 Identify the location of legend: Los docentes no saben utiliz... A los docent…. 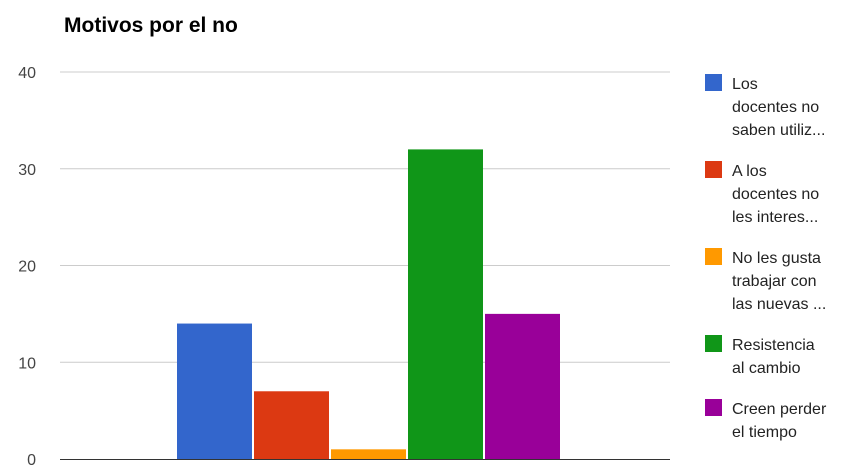
(766, 257).